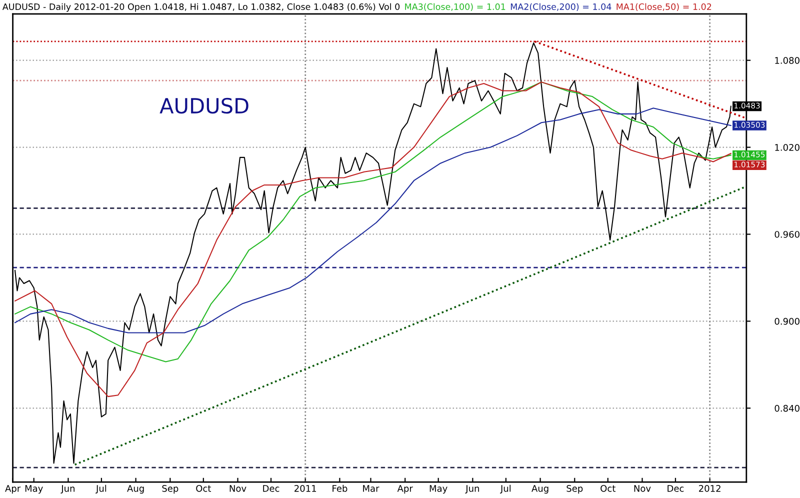  Describe the element at coordinates (201, 7) in the screenshot. I see `chart-title: AUDUSD - Daily 2012-01-20 Open 1.0418, Hi 1.0487, Lo 1.0382, Close 1.0483 (0.6%) Vol 0` at that location.